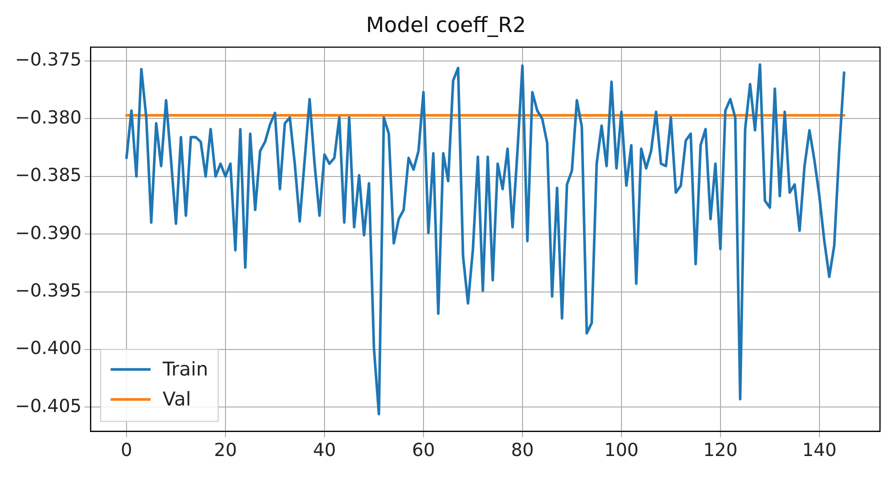  Describe the element at coordinates (621, 450) in the screenshot. I see `x-tick-label: 100` at that location.